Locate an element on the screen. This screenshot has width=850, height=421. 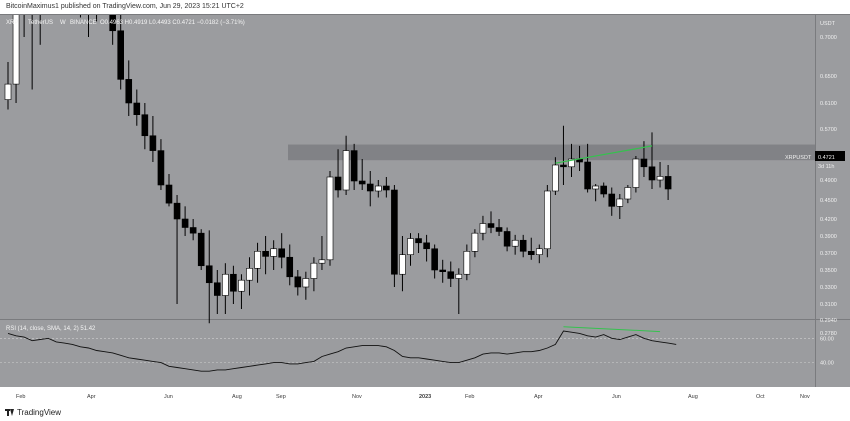
rsi-panel is located at coordinates (407, 349).